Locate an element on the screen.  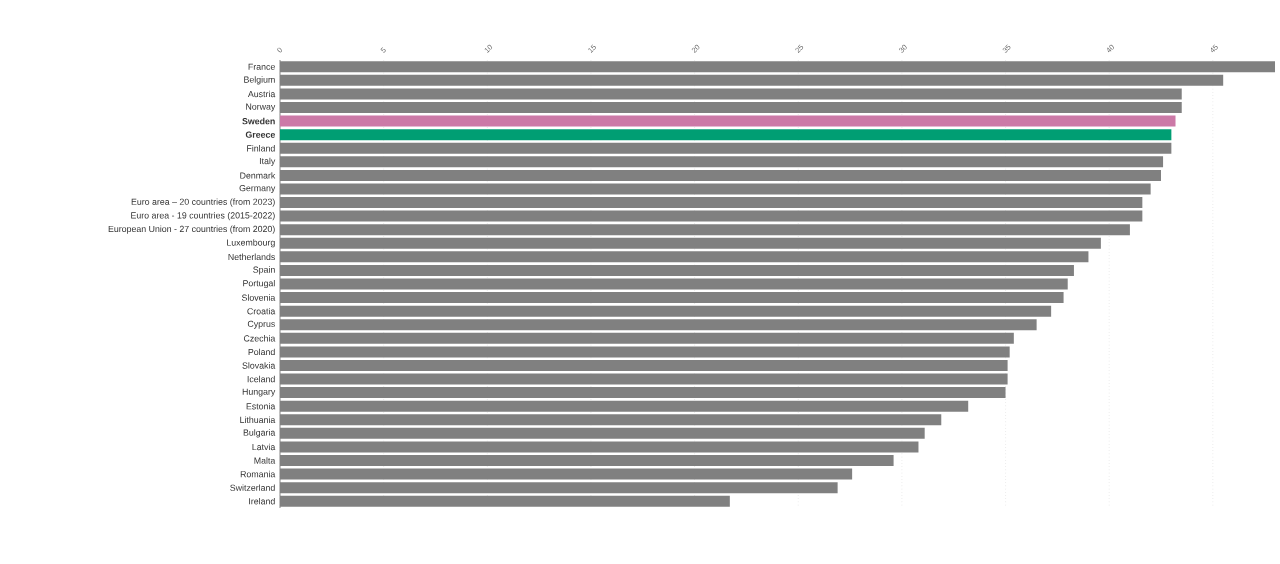
y-tick-label: Croatia is located at coordinates (261, 311).